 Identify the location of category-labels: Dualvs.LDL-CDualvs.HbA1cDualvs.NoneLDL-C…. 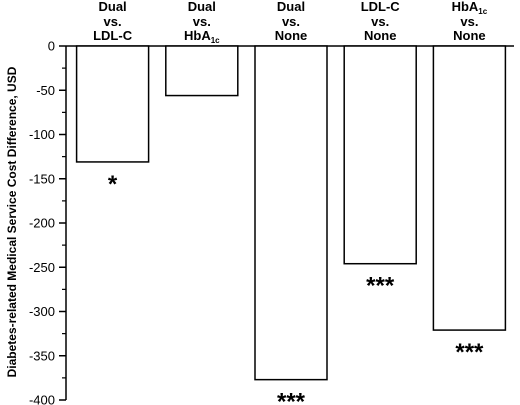
(290, 22).